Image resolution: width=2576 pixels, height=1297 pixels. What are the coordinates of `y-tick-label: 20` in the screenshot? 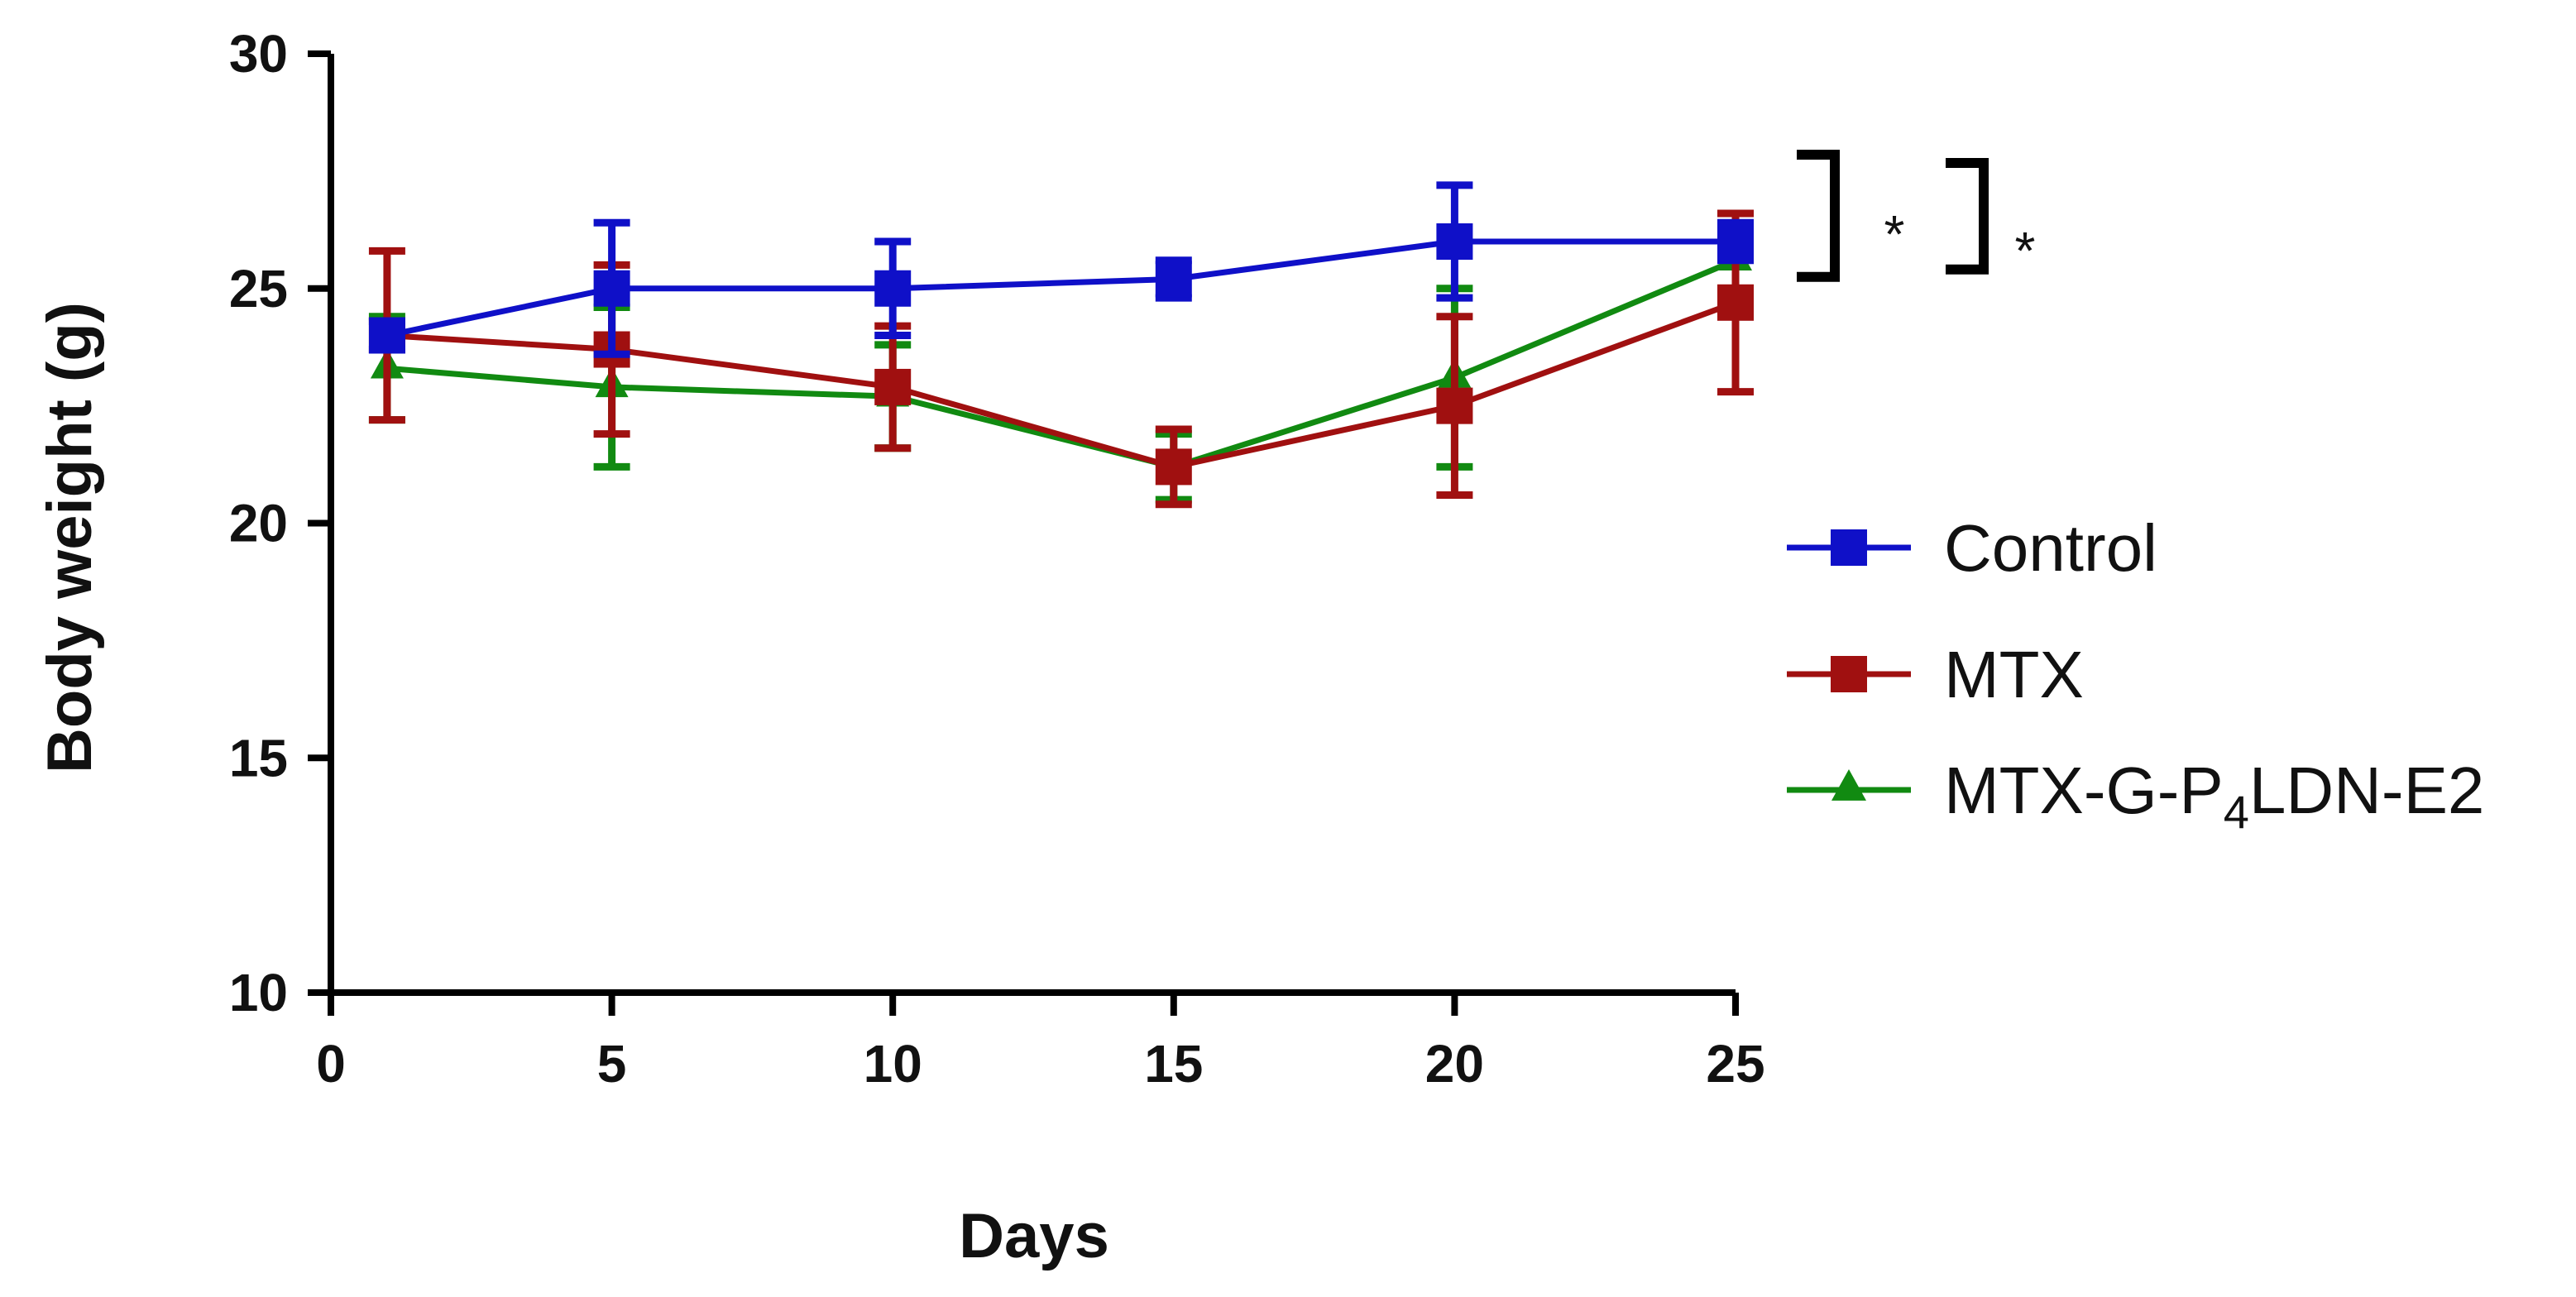 It's located at (258, 523).